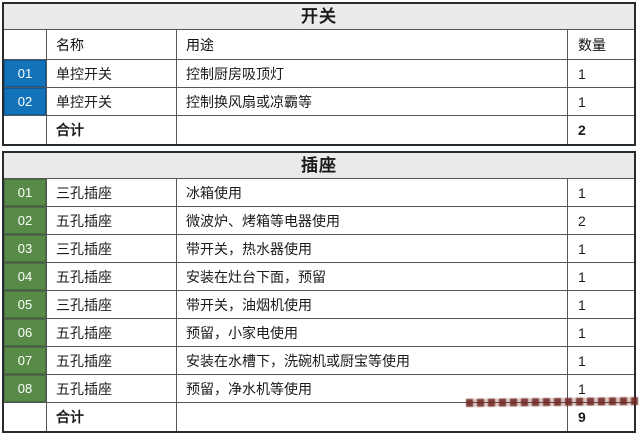 The height and width of the screenshot is (440, 640). Describe the element at coordinates (25, 332) in the screenshot. I see `row-number-badge: 06` at that location.